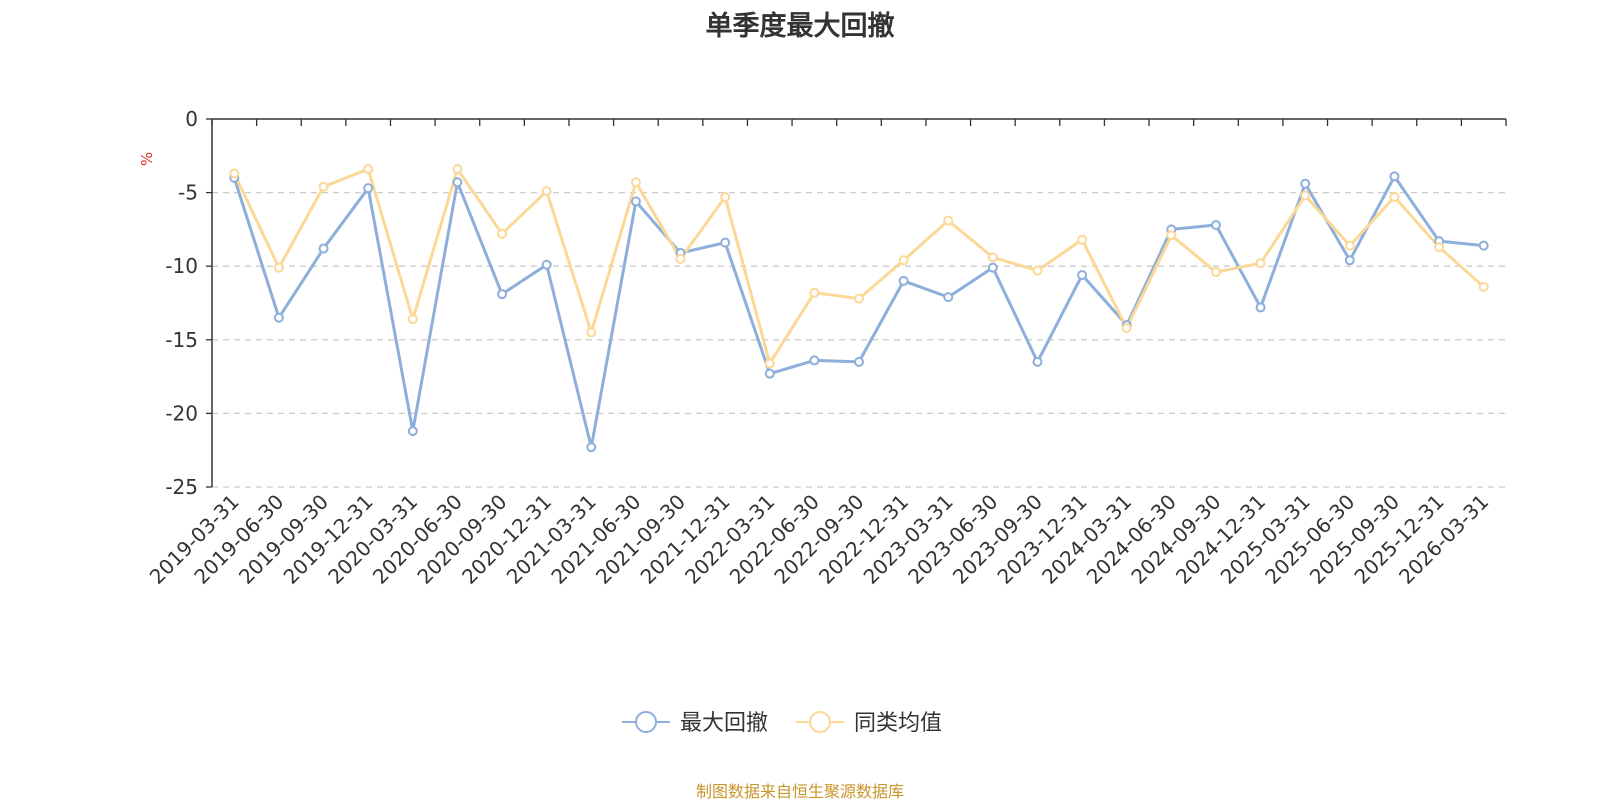 This screenshot has width=1600, height=802. Describe the element at coordinates (181, 413) in the screenshot. I see `y-tick-label: -20` at that location.